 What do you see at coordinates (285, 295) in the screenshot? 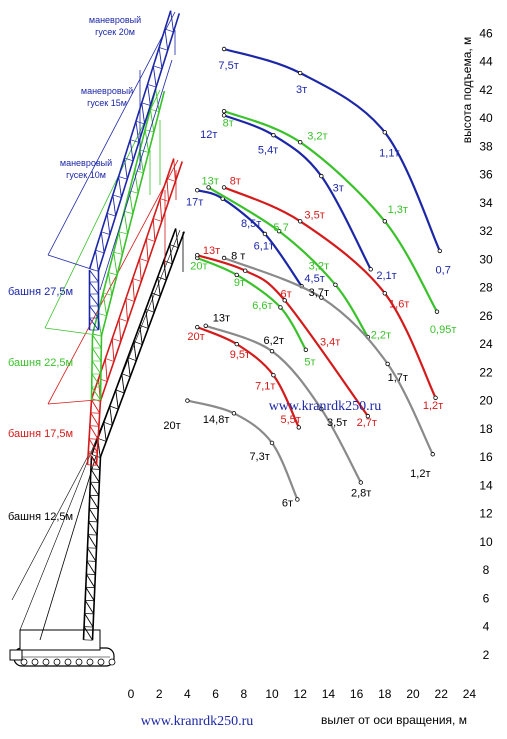
I see `load-label: 6т` at bounding box center [285, 295].